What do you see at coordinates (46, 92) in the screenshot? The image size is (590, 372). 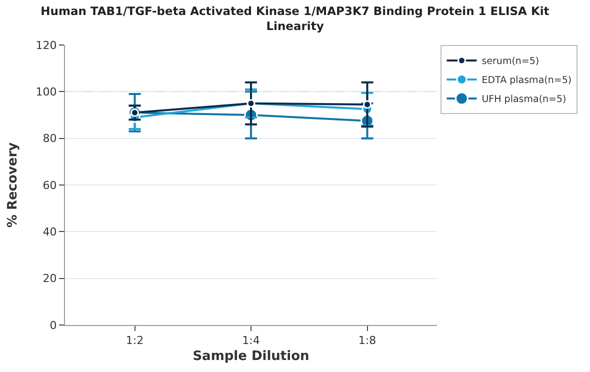 I see `y-tick-label: 100` at bounding box center [46, 92].